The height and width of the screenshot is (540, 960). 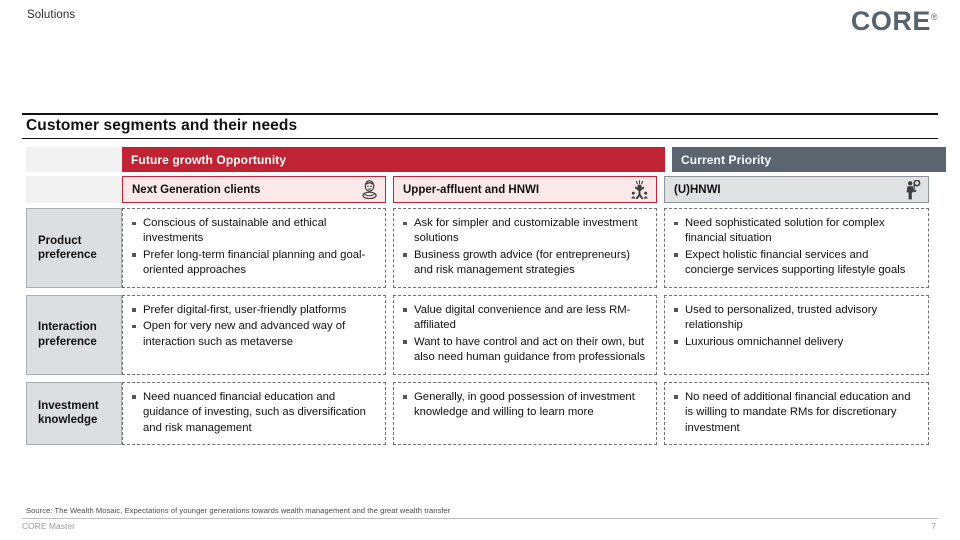 What do you see at coordinates (480, 114) in the screenshot?
I see `title-divider-top` at bounding box center [480, 114].